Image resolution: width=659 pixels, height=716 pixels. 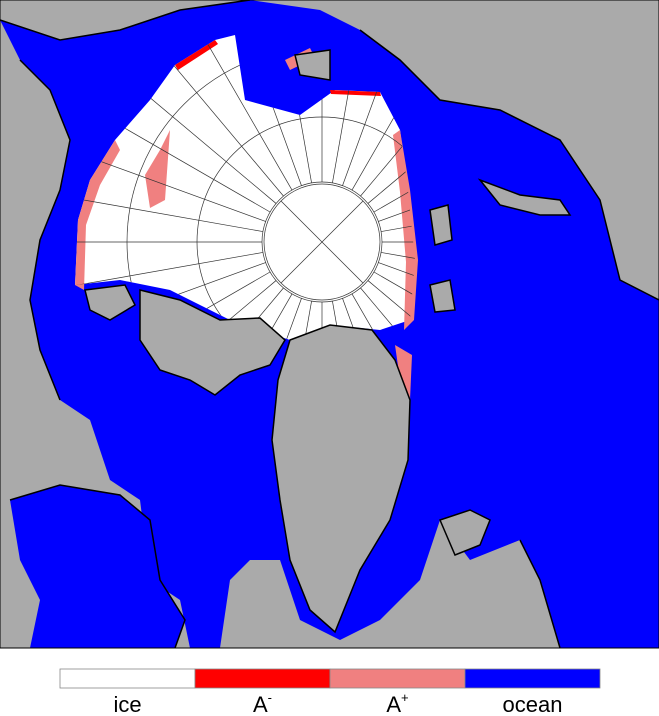 I want to click on legend-label: ice, so click(x=127, y=704).